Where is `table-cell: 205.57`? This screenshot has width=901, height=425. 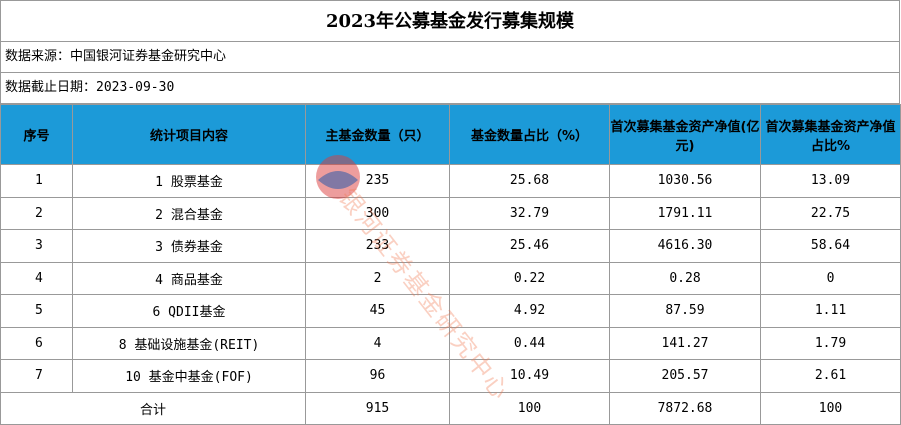
table-cell: 205.57 is located at coordinates (685, 376).